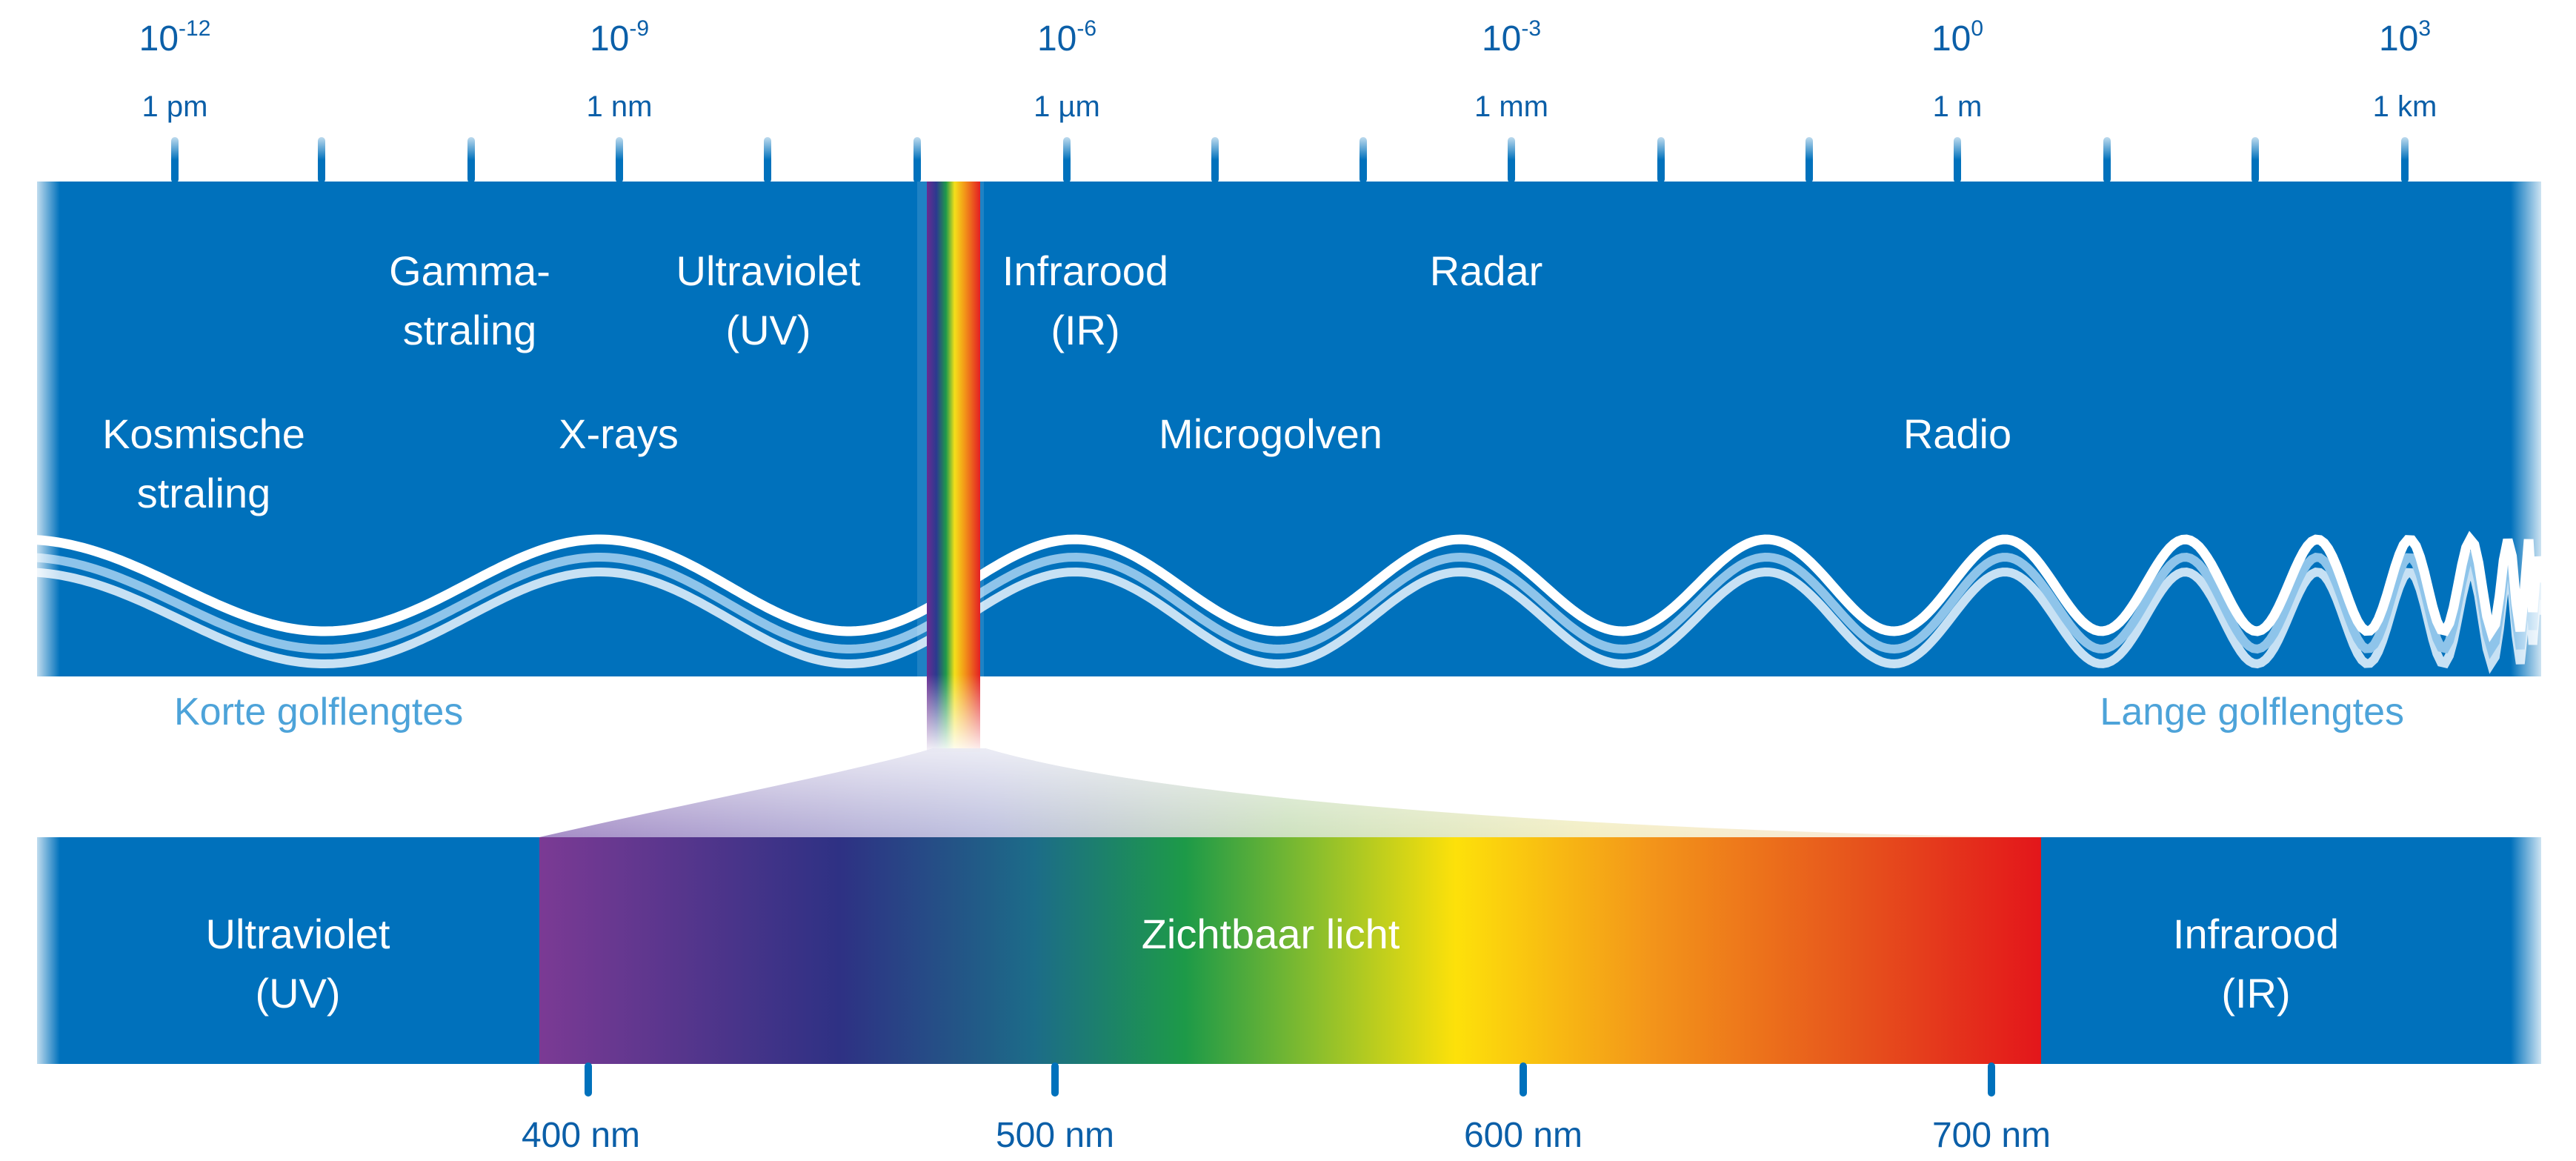  What do you see at coordinates (2405, 37) in the screenshot?
I see `scale-power-label: 10³` at bounding box center [2405, 37].